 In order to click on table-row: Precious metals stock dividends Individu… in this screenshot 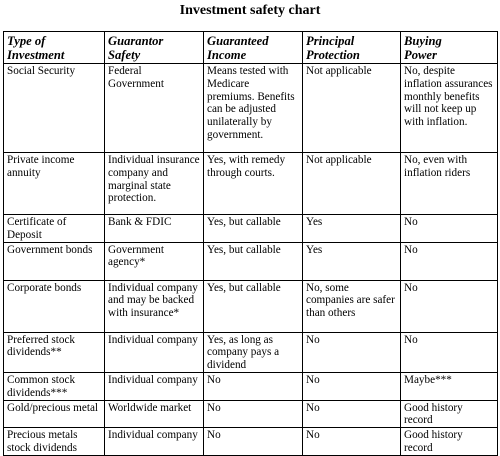, I will do `click(250, 441)`.